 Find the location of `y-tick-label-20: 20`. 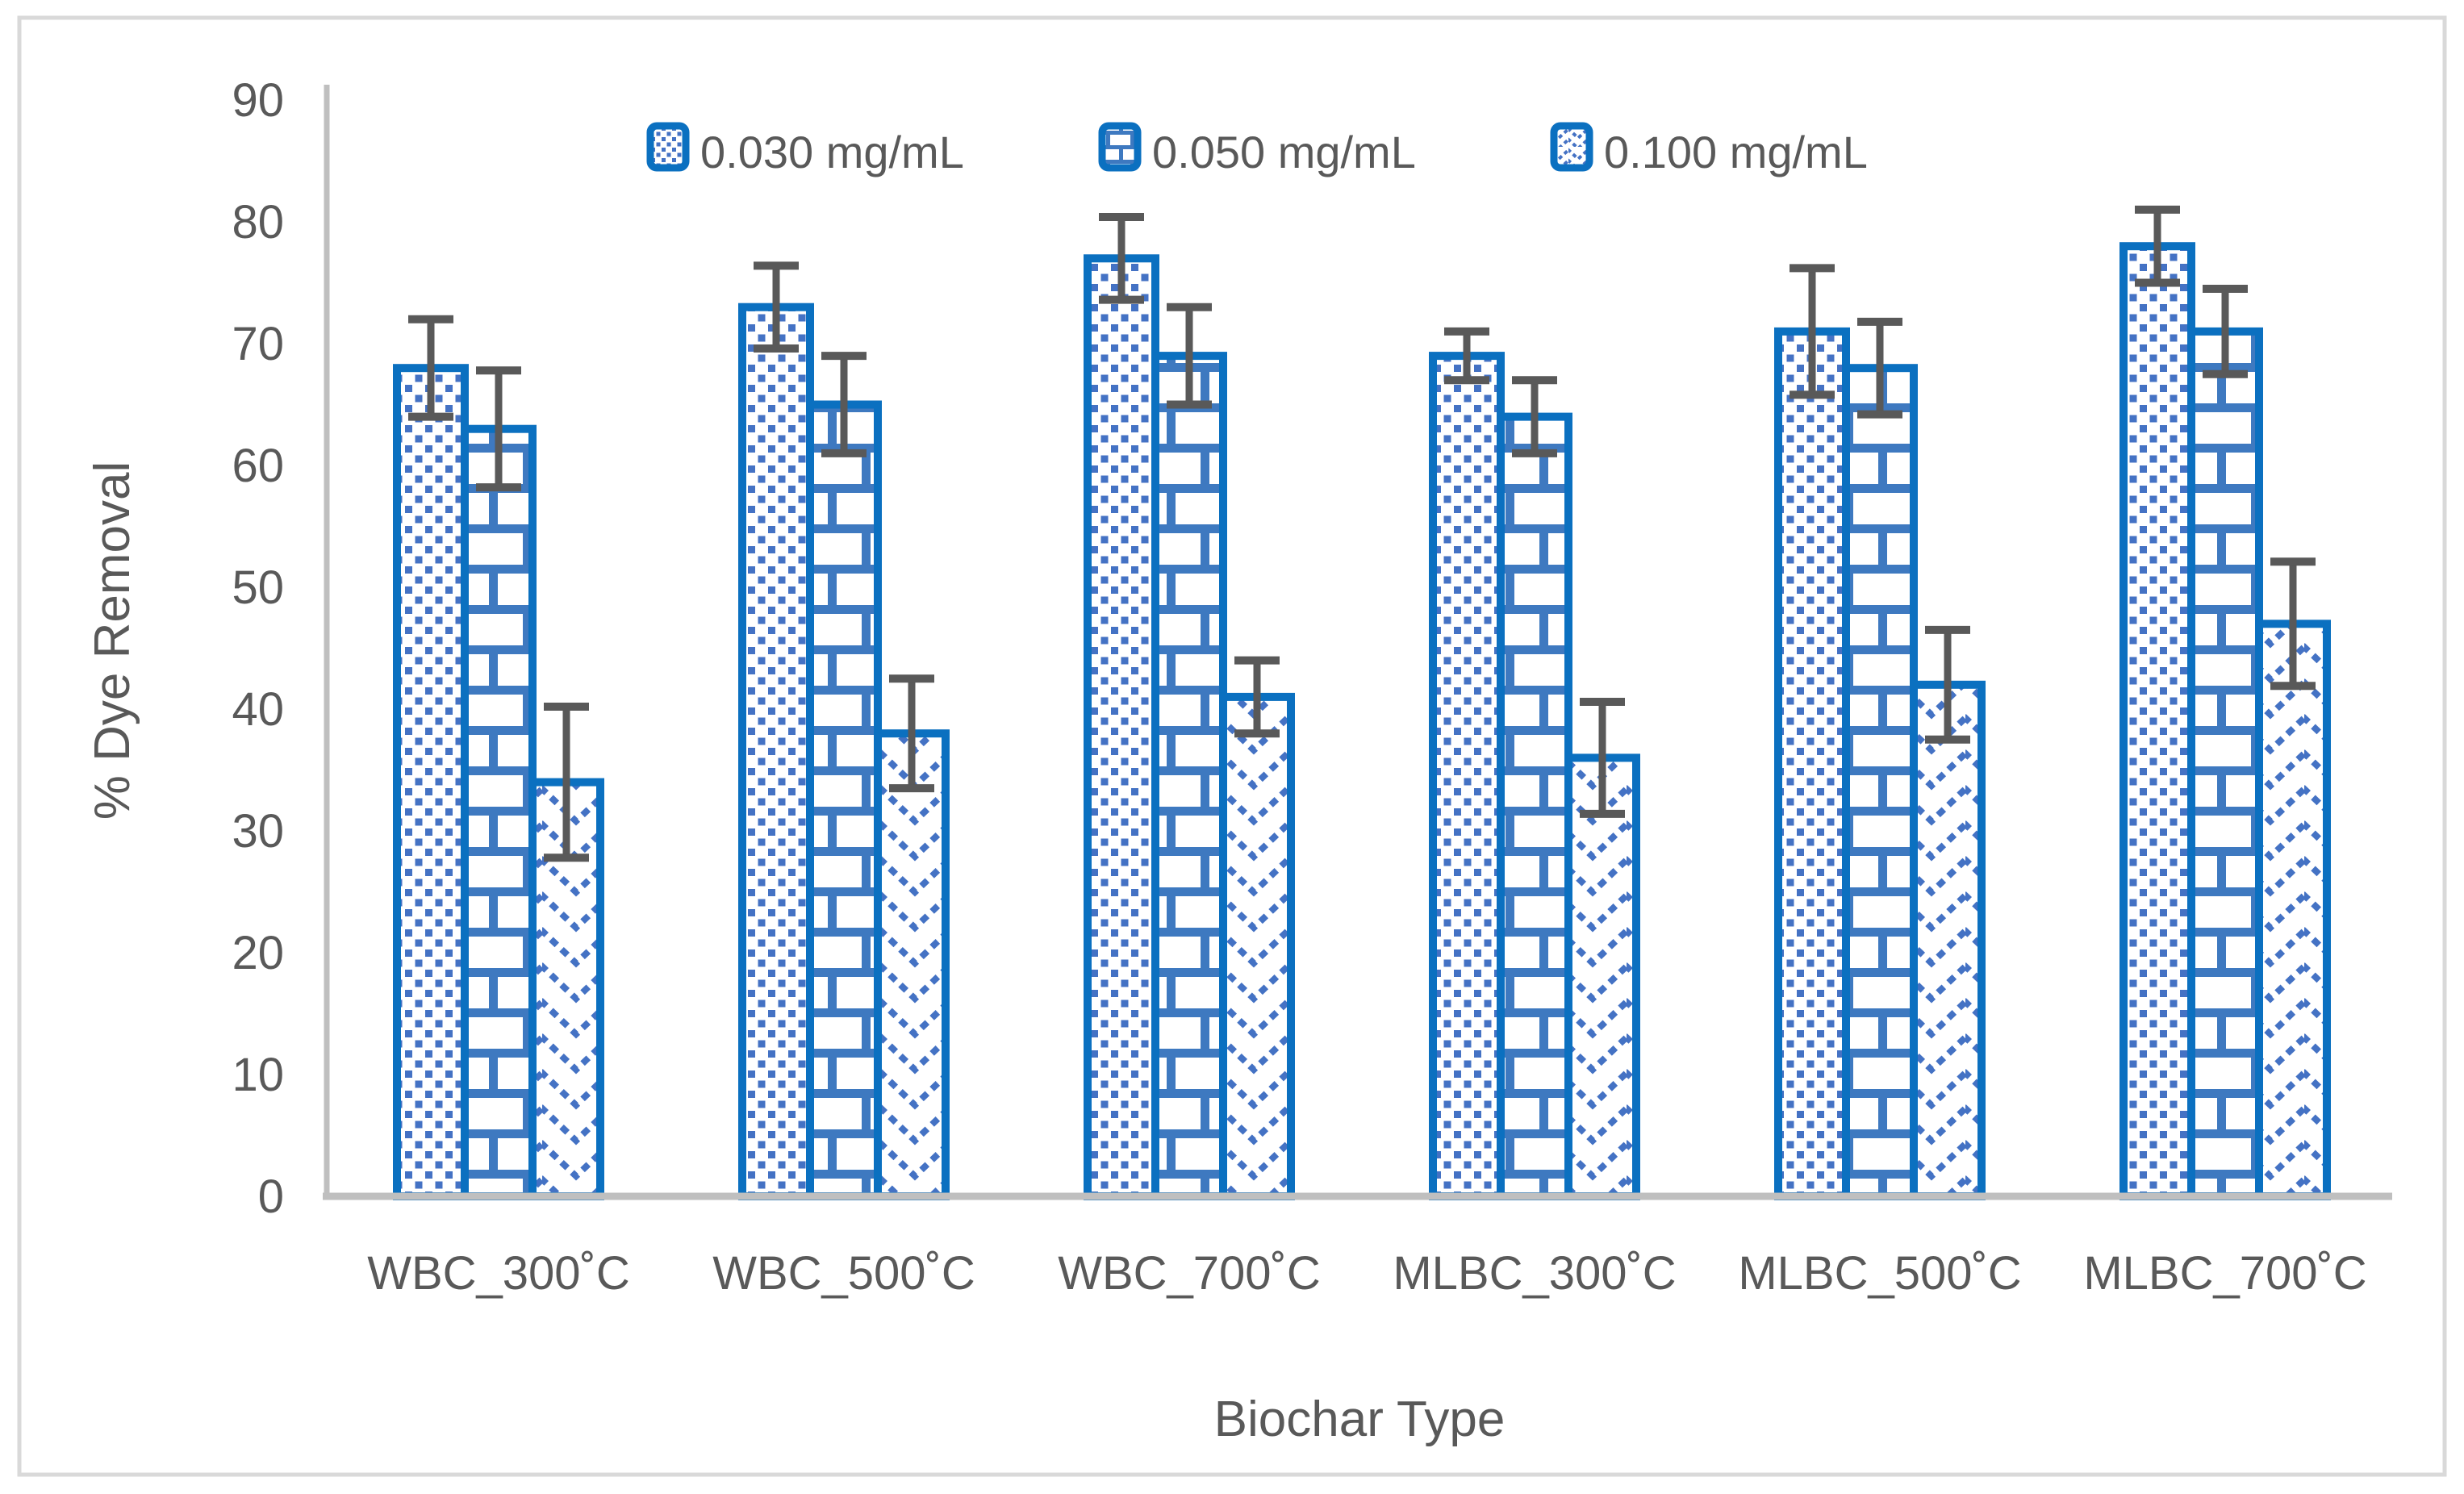

y-tick-label-20: 20 is located at coordinates (258, 953).